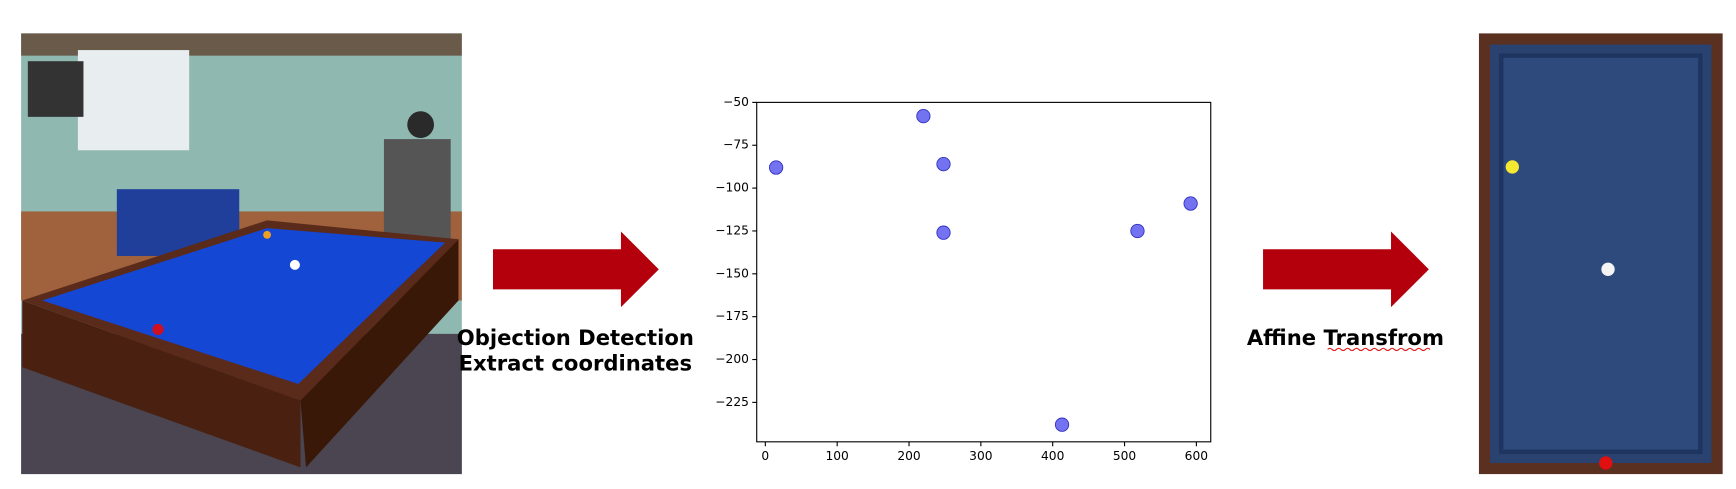 The width and height of the screenshot is (1736, 489). What do you see at coordinates (732, 273) in the screenshot?
I see `y-tick-label: −150` at bounding box center [732, 273].